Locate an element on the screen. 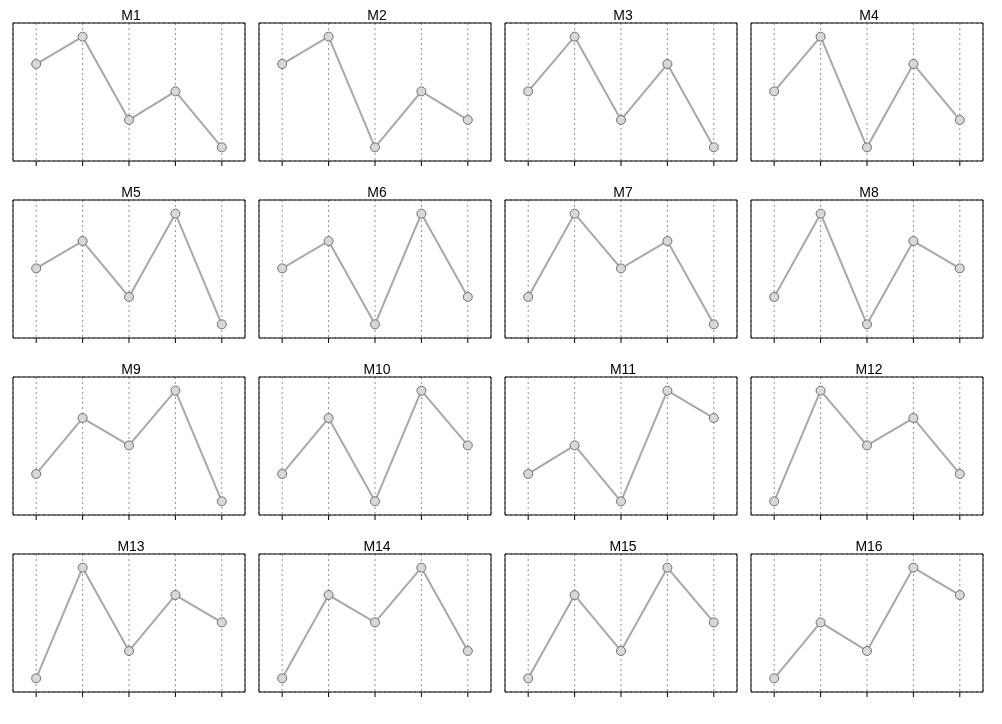 The width and height of the screenshot is (1002, 724). chart-title: M16 is located at coordinates (869, 546).